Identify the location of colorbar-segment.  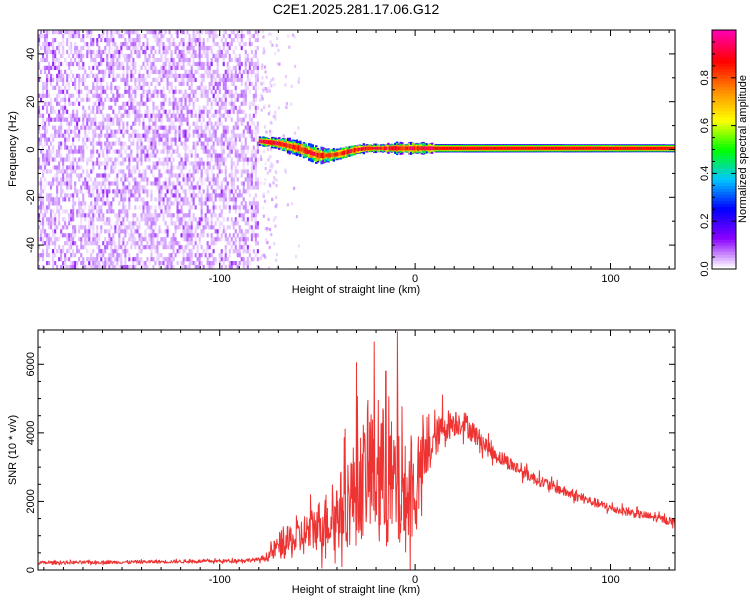
(724, 214).